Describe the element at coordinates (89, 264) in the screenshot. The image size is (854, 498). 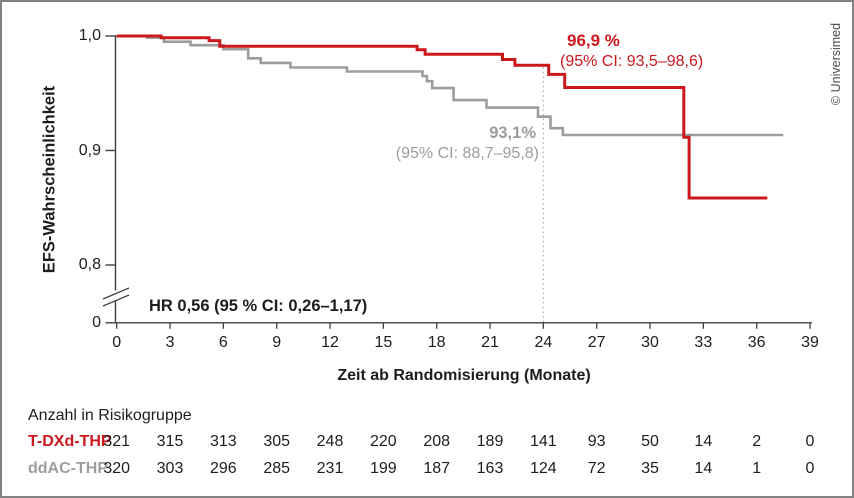
I see `y-tick-label: 0,8` at that location.